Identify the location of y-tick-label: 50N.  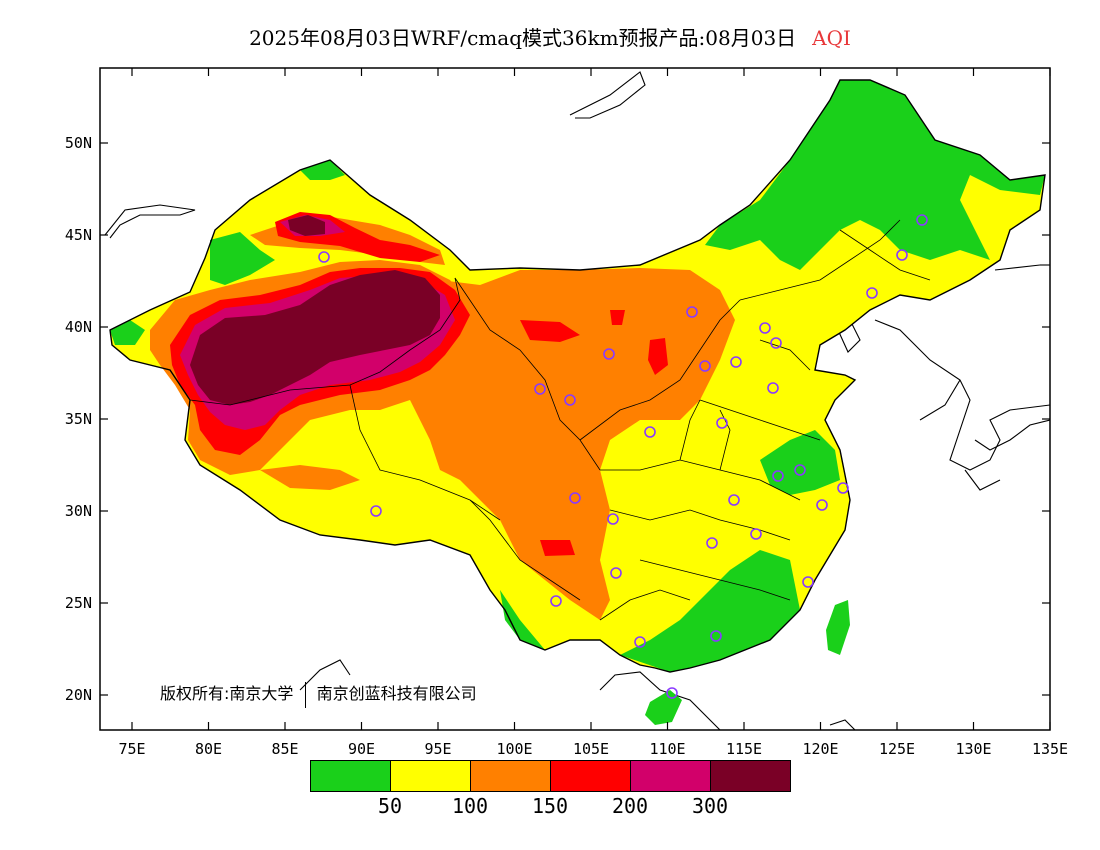
(78, 143).